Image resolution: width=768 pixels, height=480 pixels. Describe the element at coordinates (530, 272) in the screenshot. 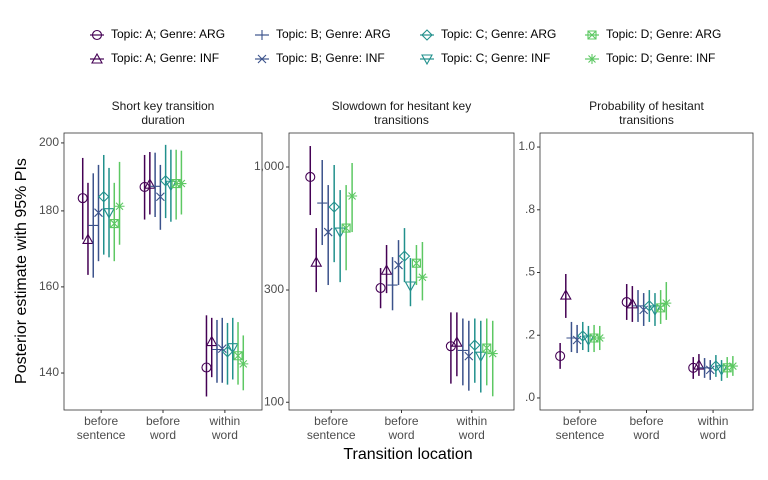

I see `y-tick-label: .5` at that location.